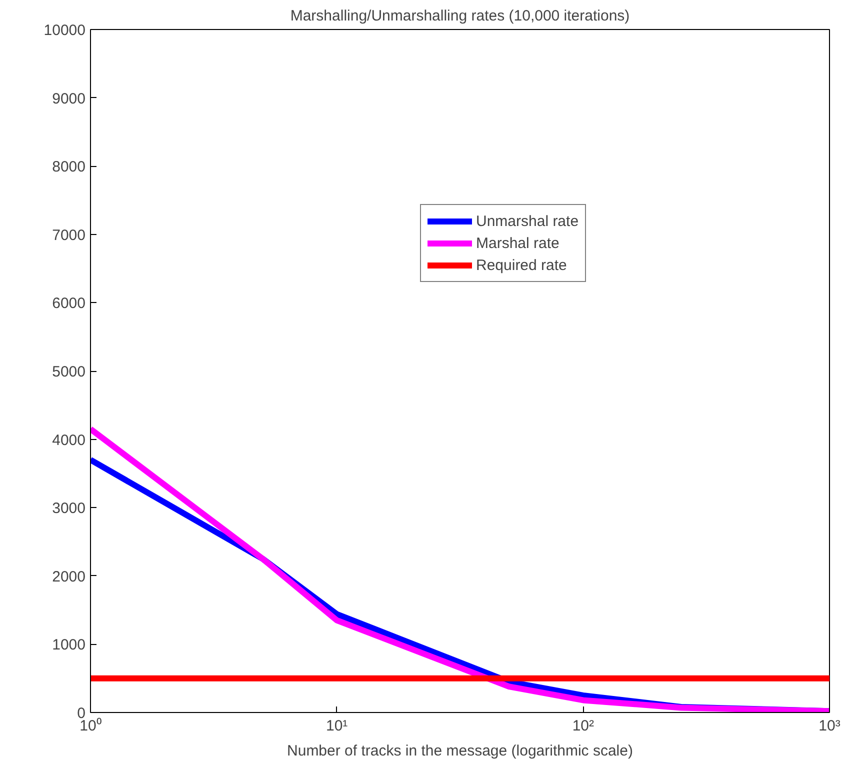 The image size is (859, 762). I want to click on y-tick-label: 10000, so click(65, 30).